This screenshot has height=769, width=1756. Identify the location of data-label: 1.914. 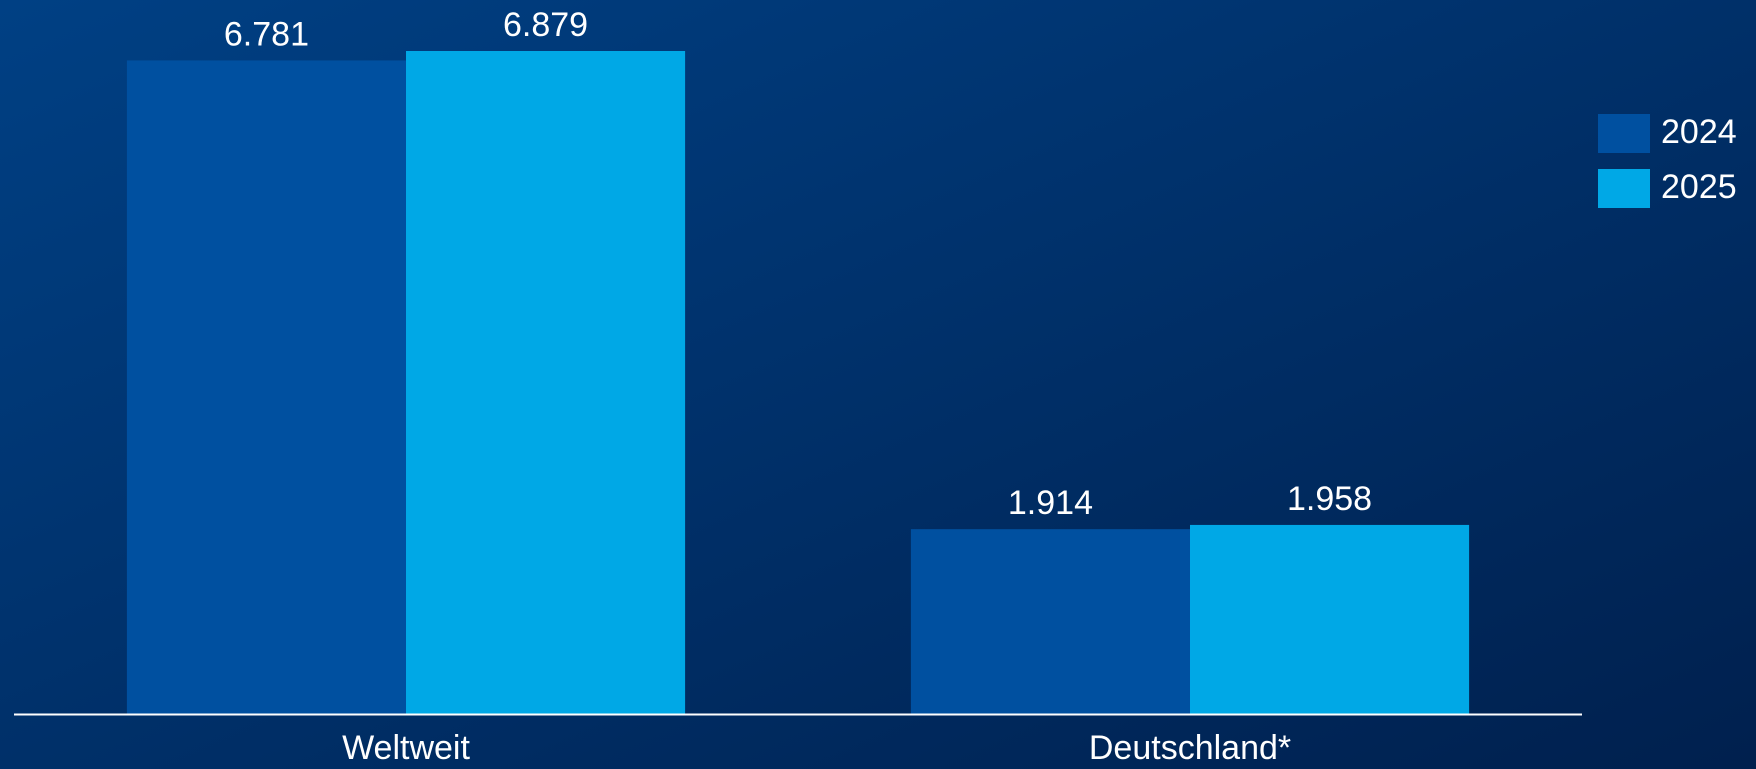
(1050, 503).